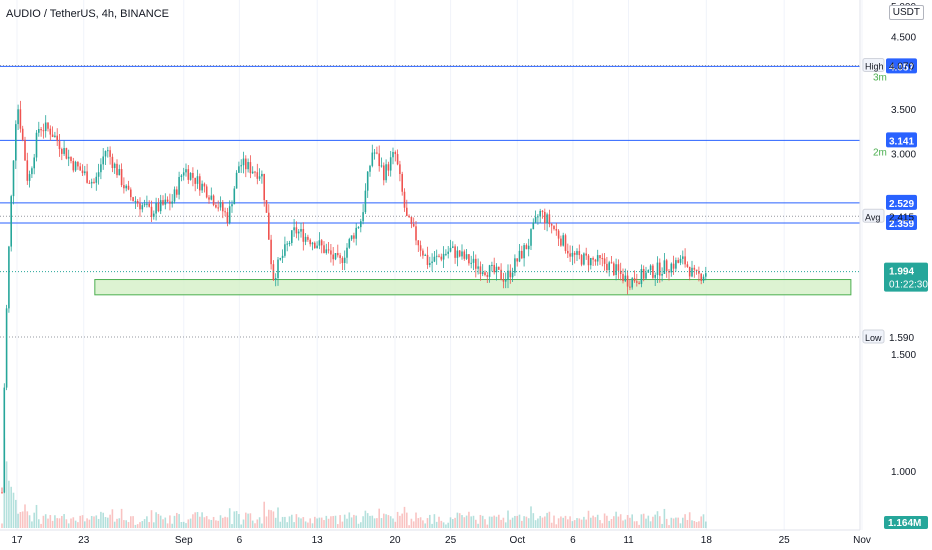 Image resolution: width=932 pixels, height=550 pixels. What do you see at coordinates (903, 355) in the screenshot?
I see `price-tick-label: 1.500` at bounding box center [903, 355].